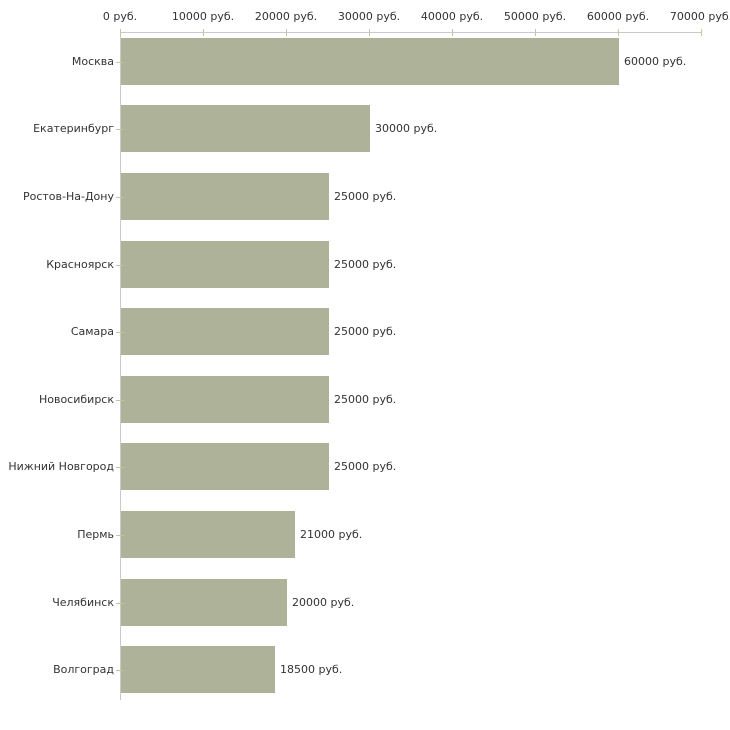  I want to click on category-label: Ростов-На-Дону, so click(68, 196).